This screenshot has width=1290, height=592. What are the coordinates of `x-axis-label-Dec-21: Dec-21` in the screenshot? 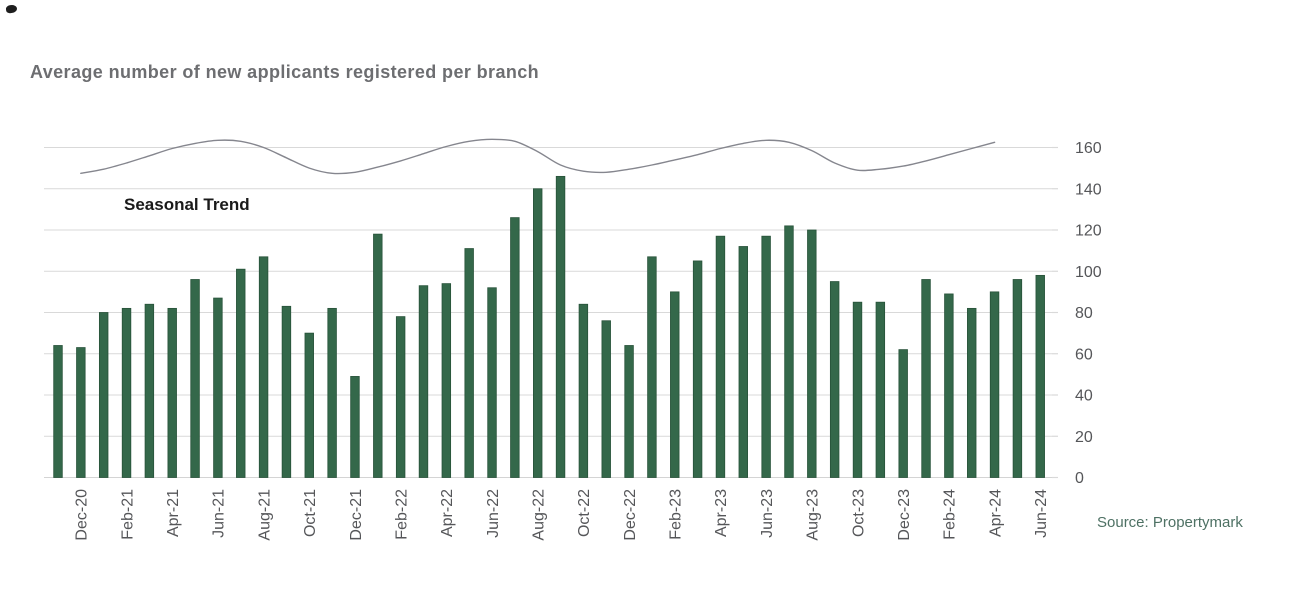 It's located at (356, 515).